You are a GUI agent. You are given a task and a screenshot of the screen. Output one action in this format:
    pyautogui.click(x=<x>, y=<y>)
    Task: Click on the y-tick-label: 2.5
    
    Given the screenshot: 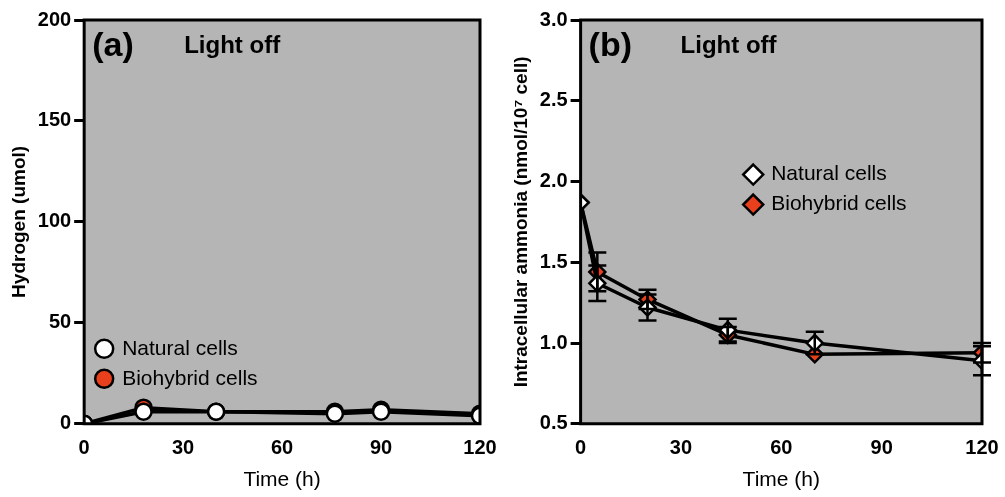 What is the action you would take?
    pyautogui.click(x=553, y=99)
    